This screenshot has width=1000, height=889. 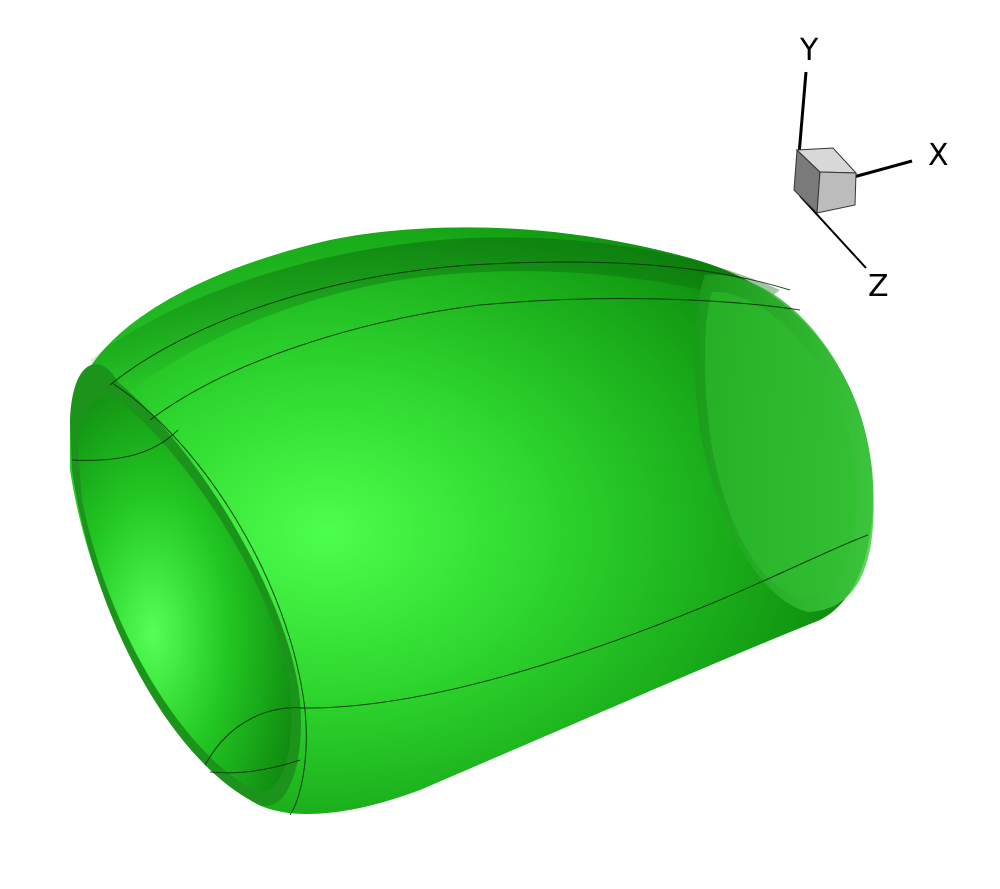 What do you see at coordinates (833, 232) in the screenshot?
I see `z-axis-line` at bounding box center [833, 232].